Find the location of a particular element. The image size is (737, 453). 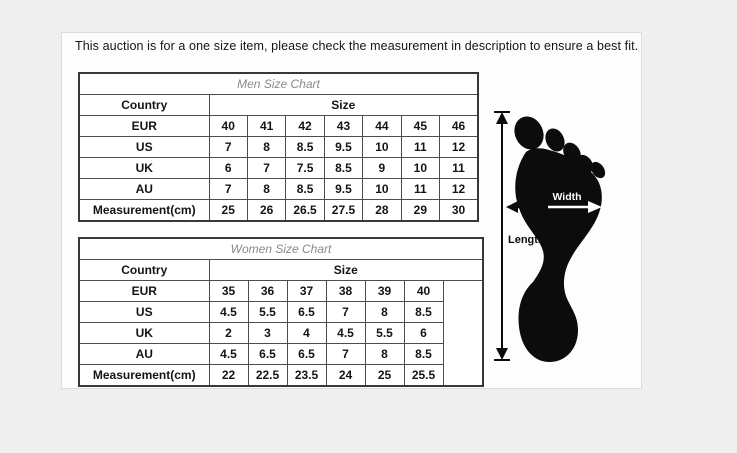

cell: 35 is located at coordinates (228, 291).